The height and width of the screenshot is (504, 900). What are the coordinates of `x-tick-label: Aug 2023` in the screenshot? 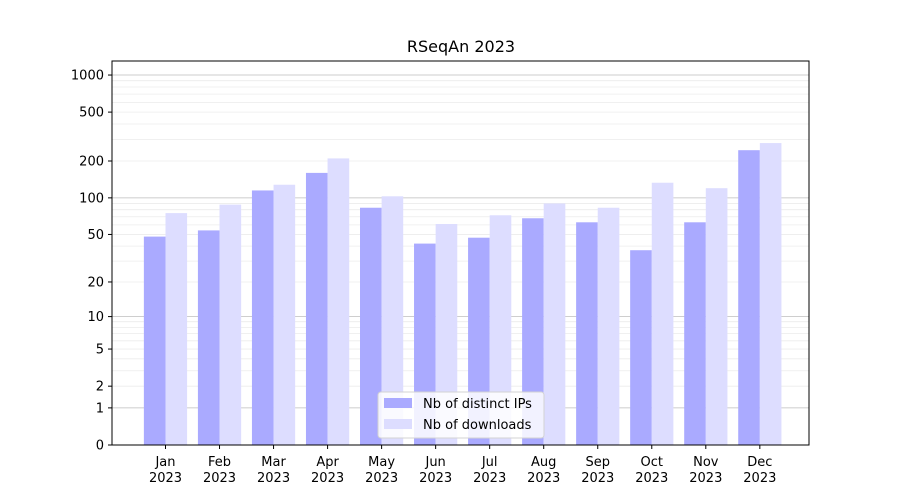 It's located at (543, 470).